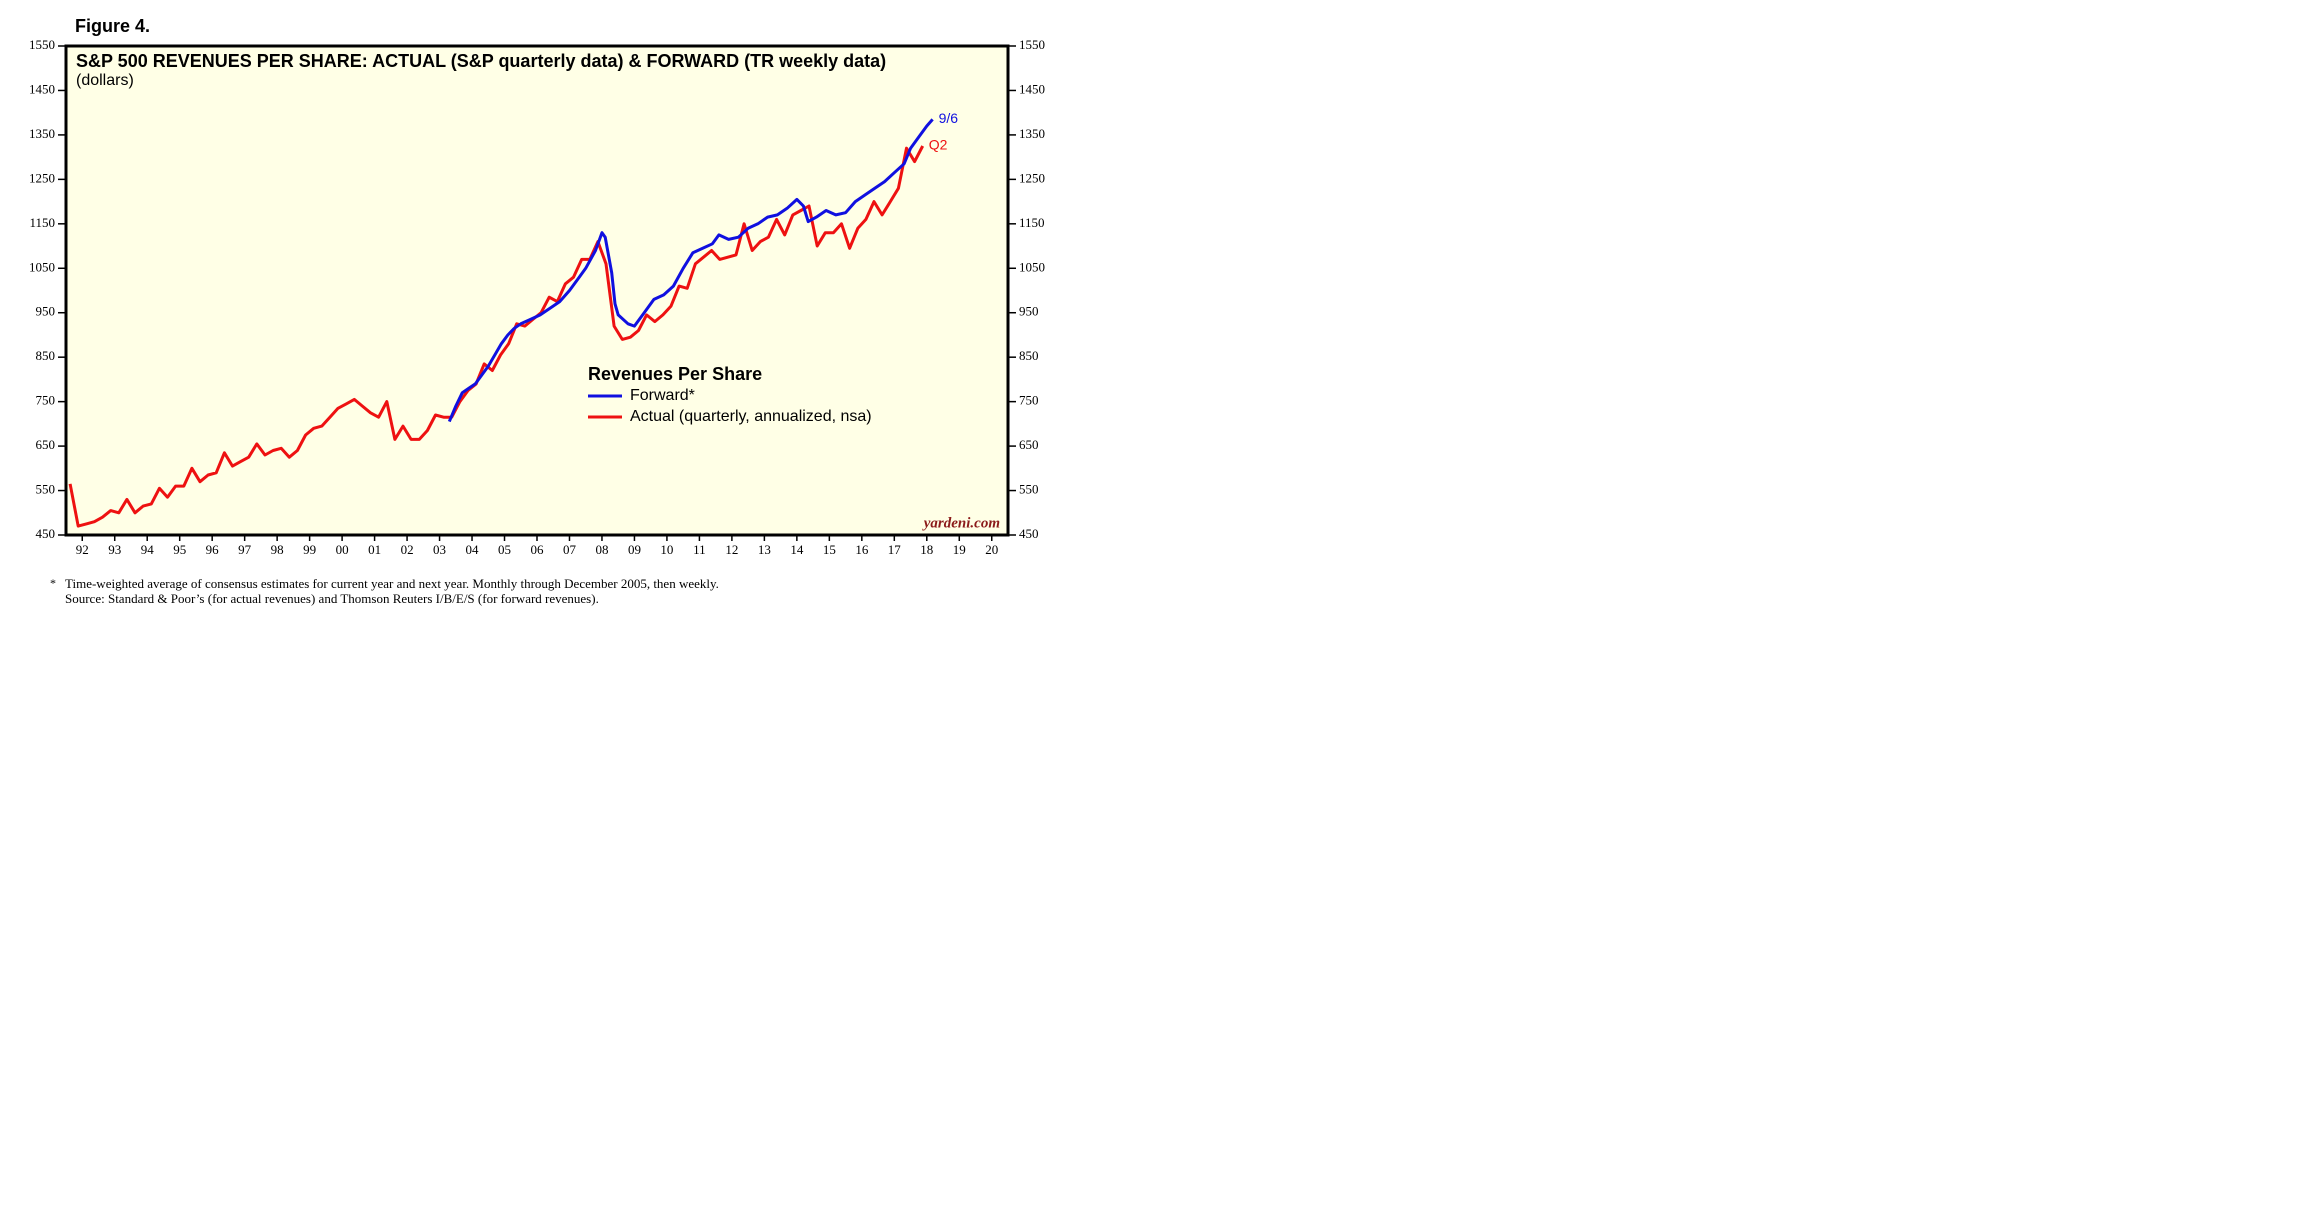  Describe the element at coordinates (1029, 533) in the screenshot. I see `y2-tick-label: 450` at that location.